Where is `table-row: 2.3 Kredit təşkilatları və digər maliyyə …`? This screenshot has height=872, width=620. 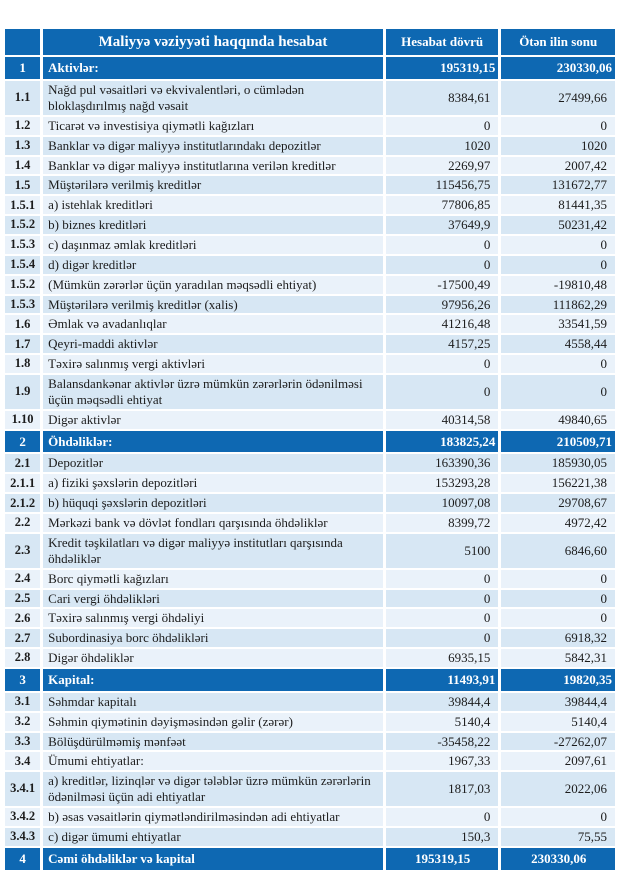 table-row: 2.3 Kredit təşkilatları və digər maliyyə … is located at coordinates (310, 550).